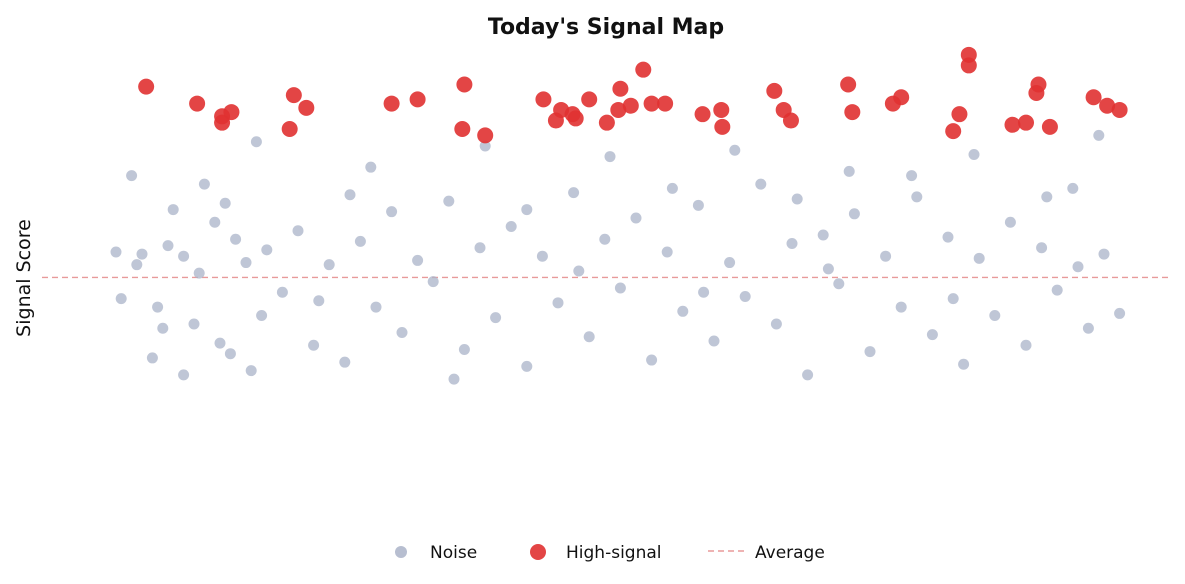  What do you see at coordinates (633, 95) in the screenshot?
I see `high-signal-points` at bounding box center [633, 95].